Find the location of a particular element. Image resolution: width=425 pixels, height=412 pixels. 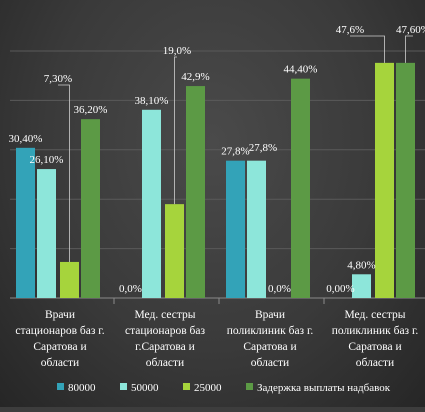

data-label: 19,0% is located at coordinates (177, 51).